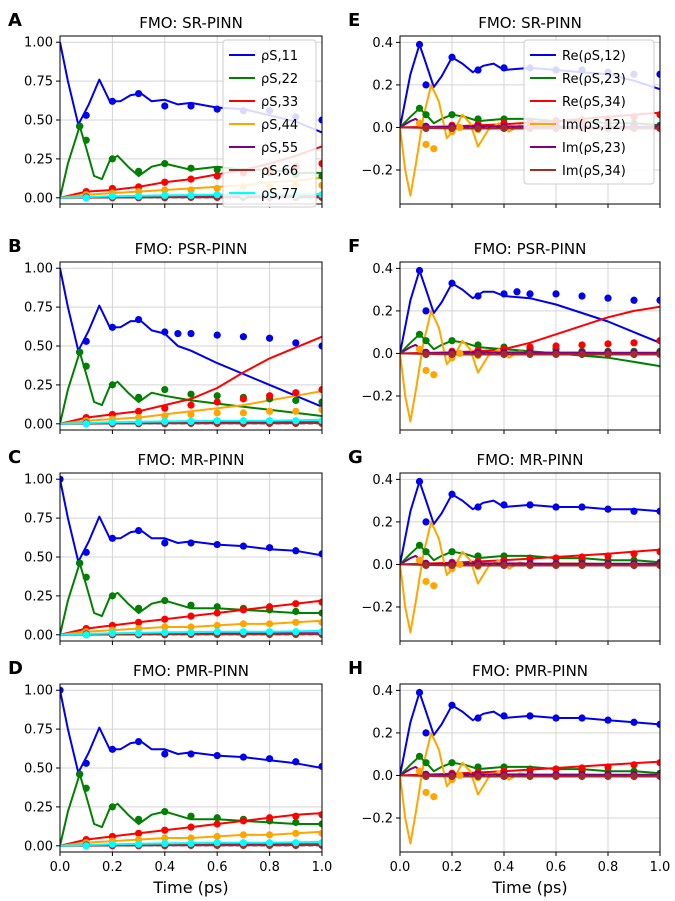 The image size is (675, 901). Describe the element at coordinates (556, 867) in the screenshot. I see `x-tick-label: 0.6` at that location.